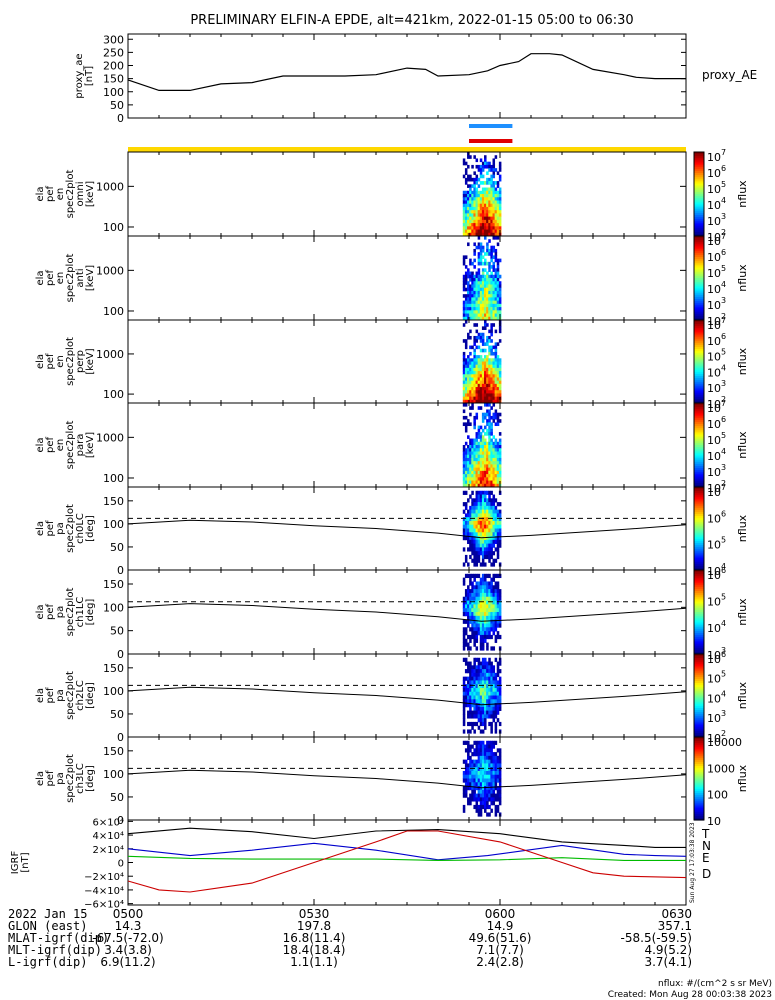 The width and height of the screenshot is (775, 1000). Describe the element at coordinates (80, 194) in the screenshot. I see `y-axis-label-line: omni` at that location.